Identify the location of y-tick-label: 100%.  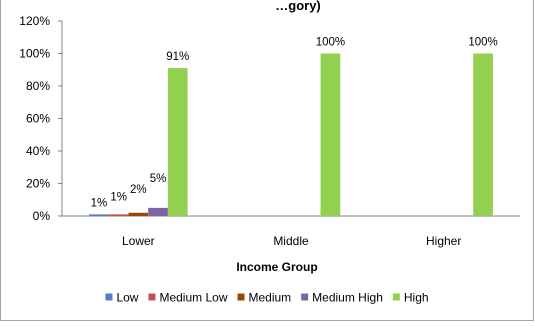
(34, 54).